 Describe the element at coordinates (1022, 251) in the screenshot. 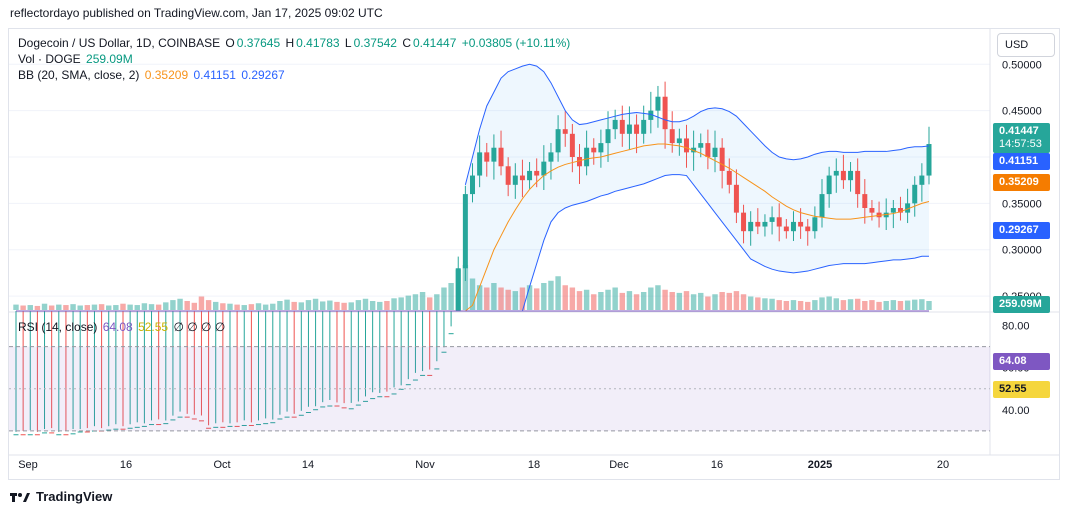

I see `price-axis-tick: 0.30000` at that location.